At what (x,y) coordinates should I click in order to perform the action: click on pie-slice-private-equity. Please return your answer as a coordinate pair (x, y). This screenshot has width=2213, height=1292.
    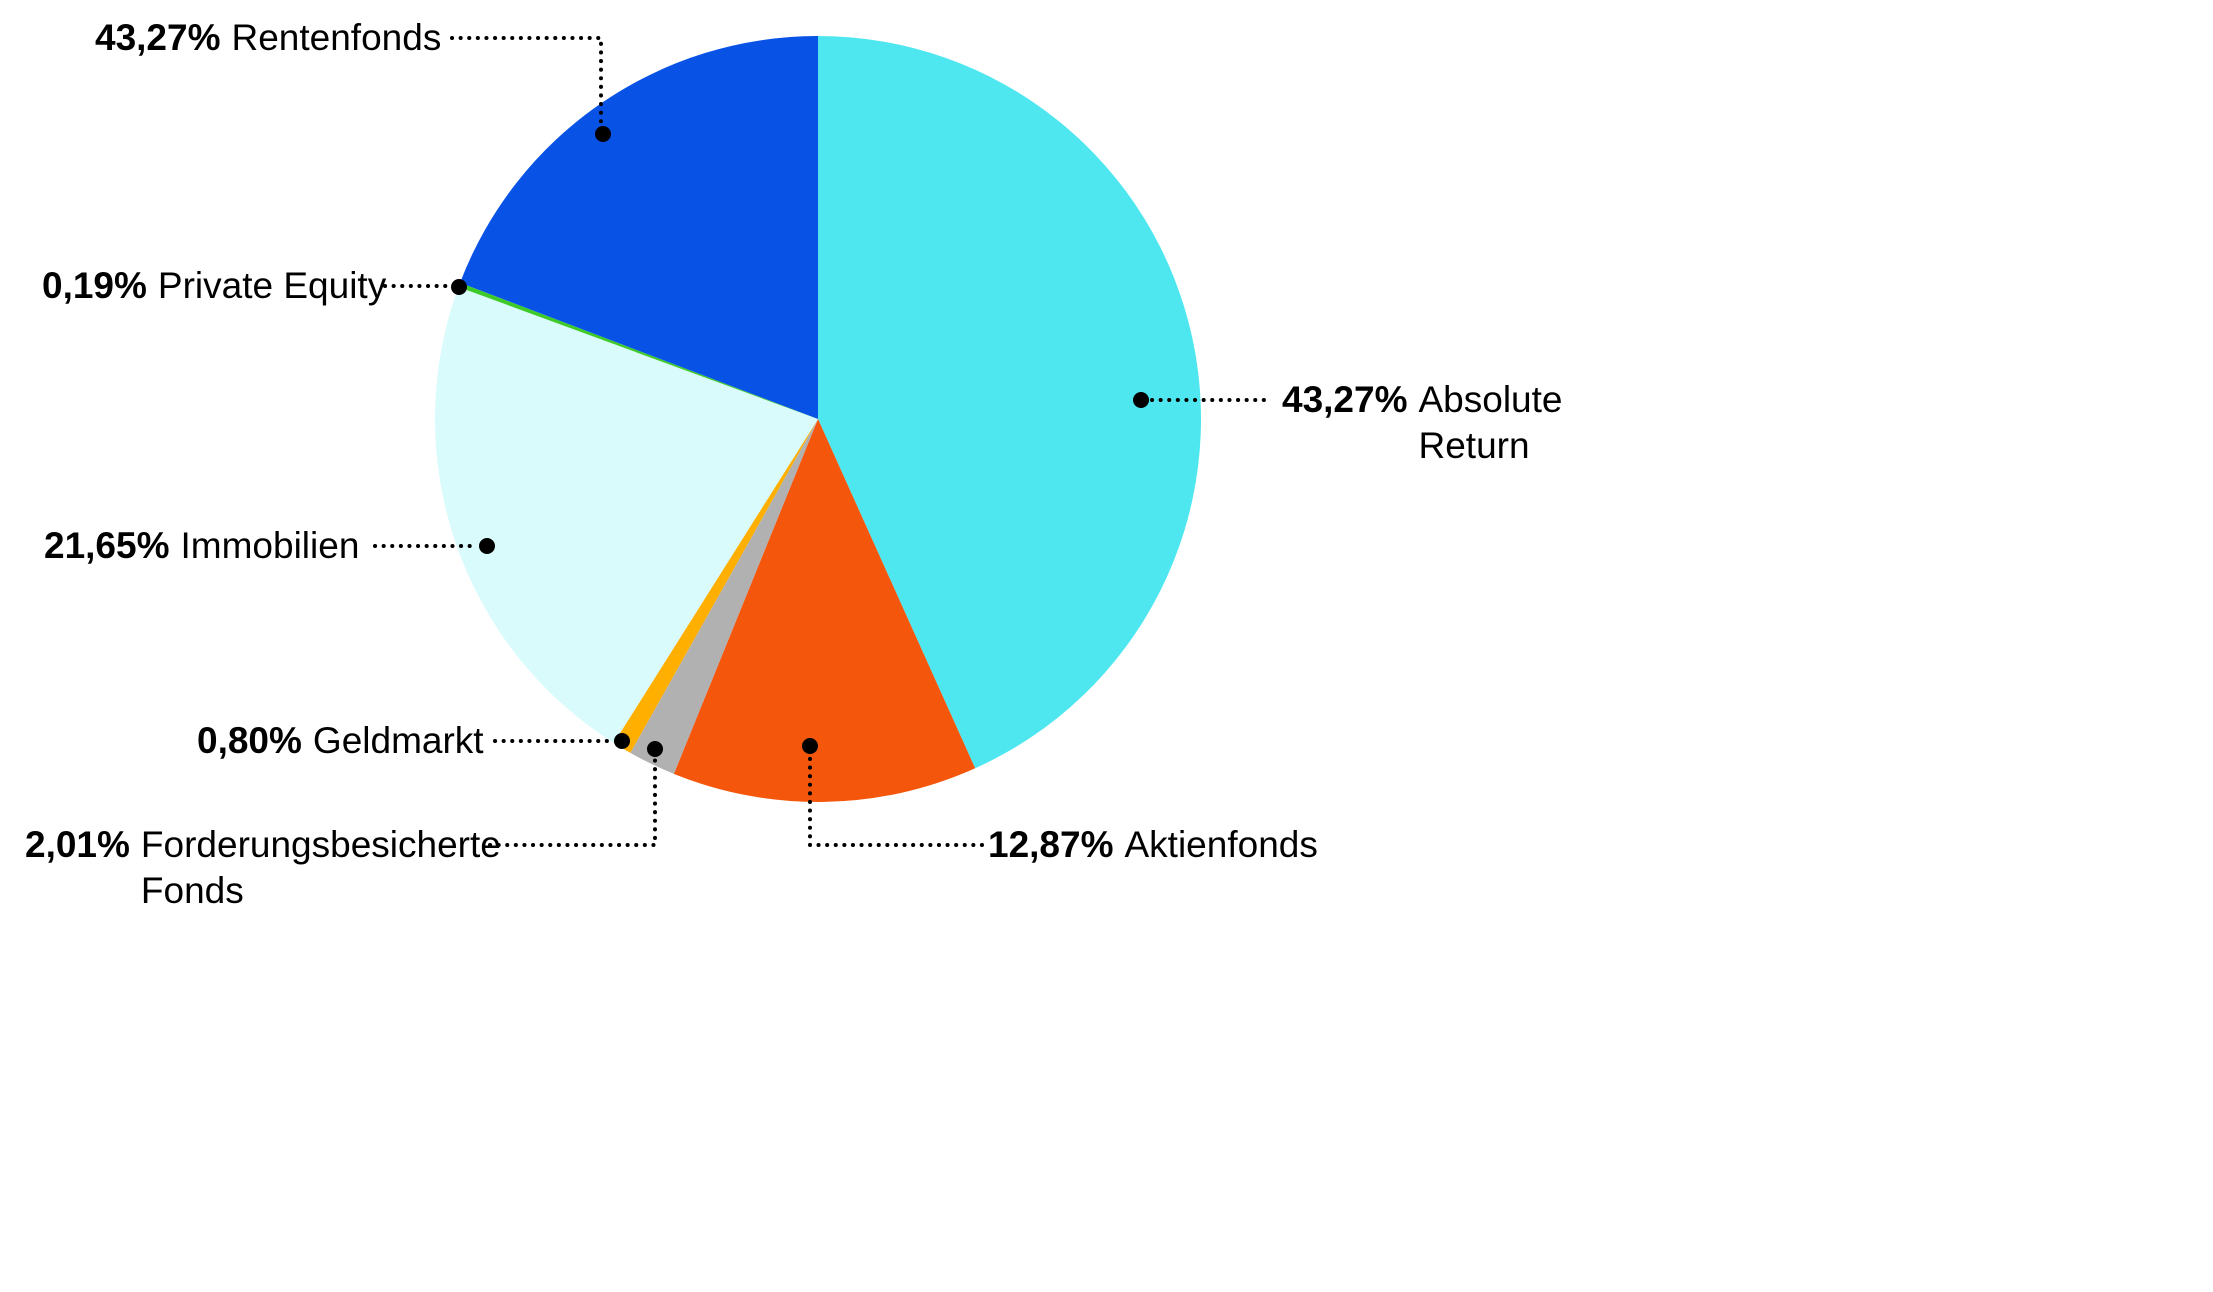
    Looking at the image, I should click on (638, 350).